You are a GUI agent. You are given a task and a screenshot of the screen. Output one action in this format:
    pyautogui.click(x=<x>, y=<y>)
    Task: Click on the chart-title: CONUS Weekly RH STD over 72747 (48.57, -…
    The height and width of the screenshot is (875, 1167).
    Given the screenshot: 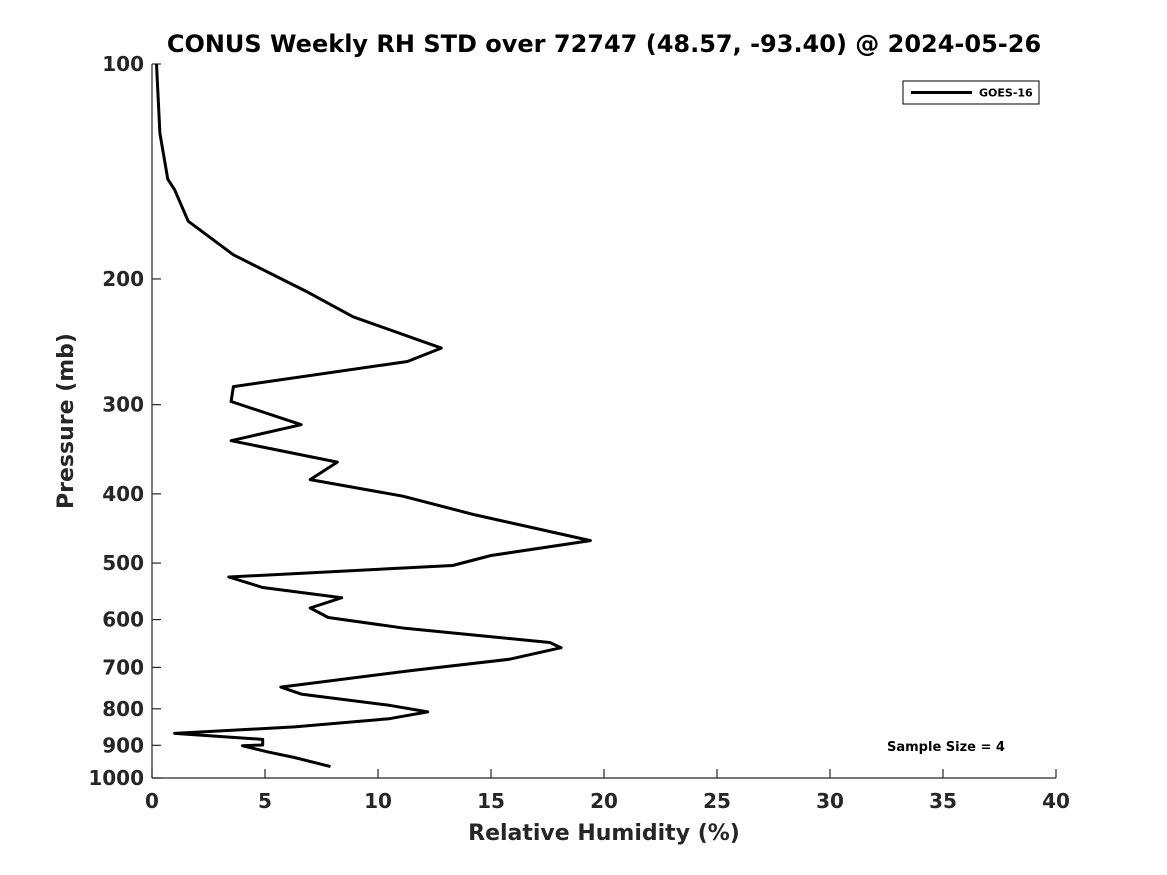 What is the action you would take?
    pyautogui.click(x=604, y=44)
    